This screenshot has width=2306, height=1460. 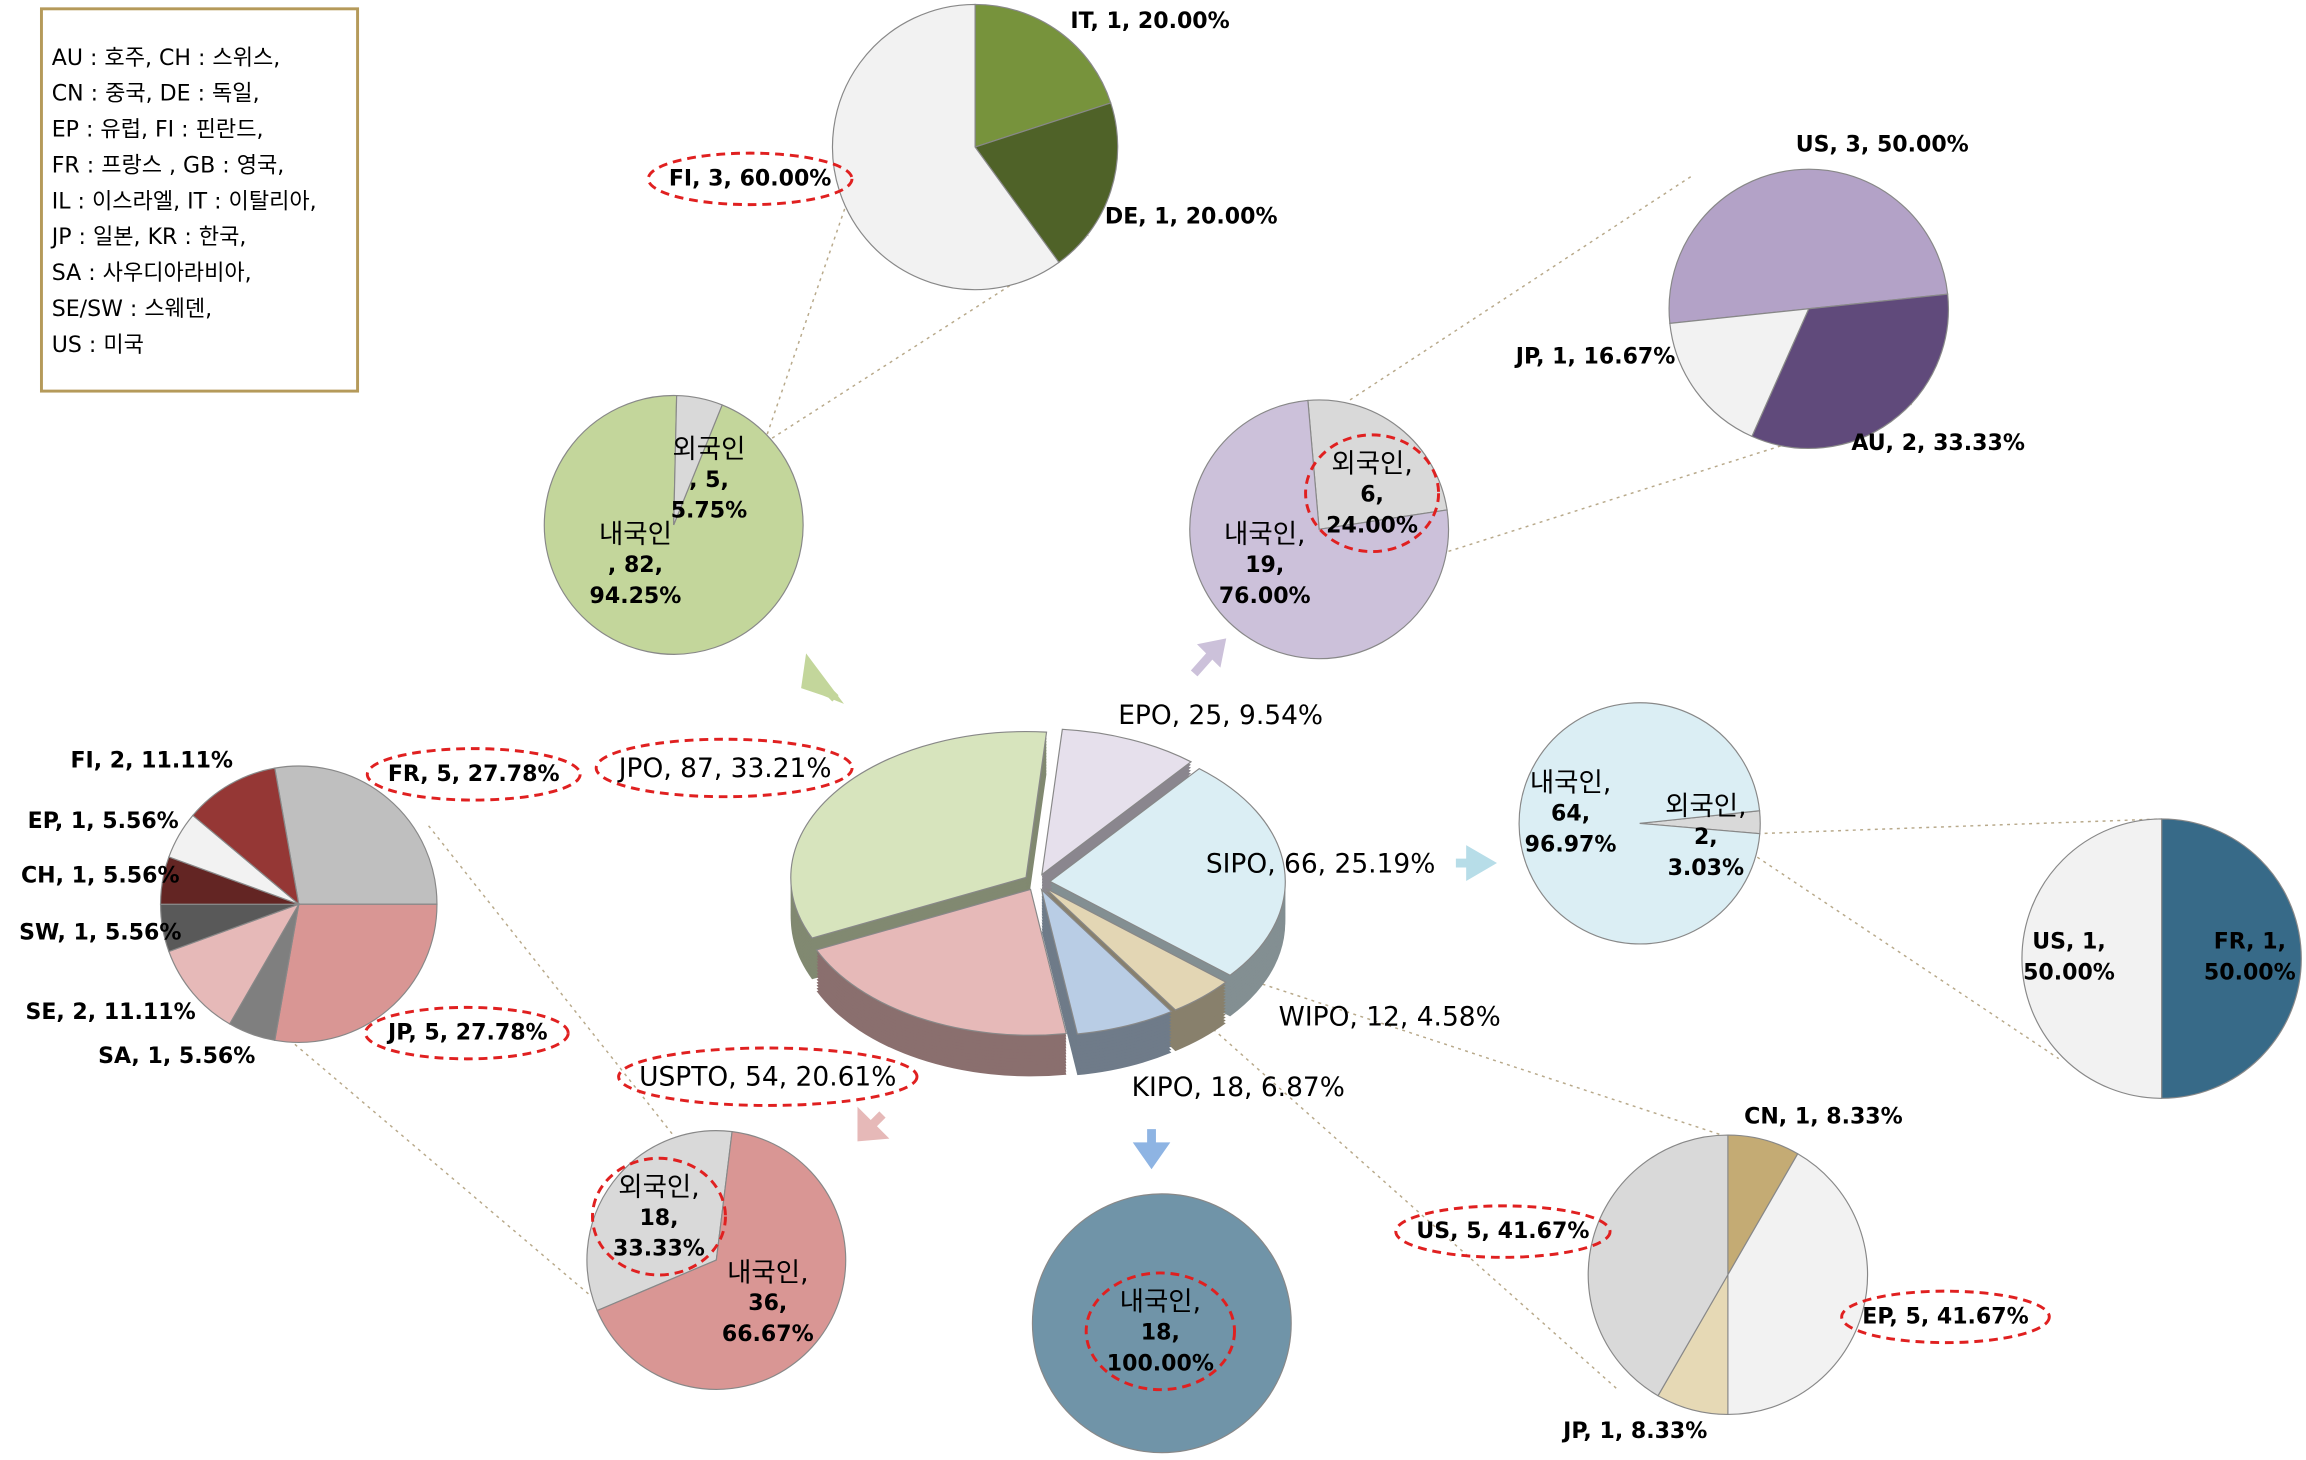 I want to click on label-line: 66.67%, so click(x=768, y=1334).